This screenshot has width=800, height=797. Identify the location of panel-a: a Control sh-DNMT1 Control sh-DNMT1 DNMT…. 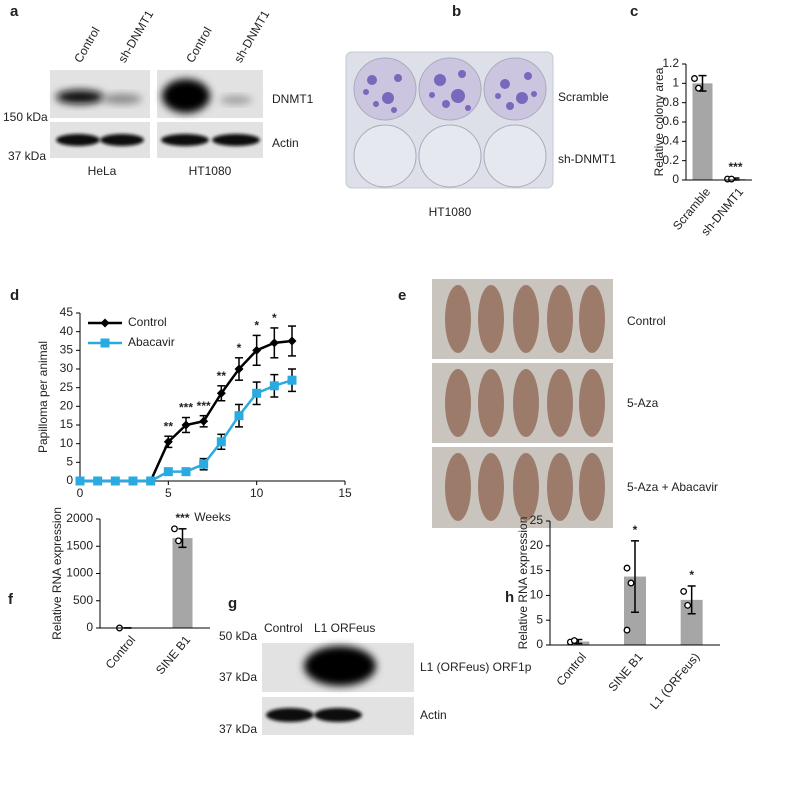
(158, 90).